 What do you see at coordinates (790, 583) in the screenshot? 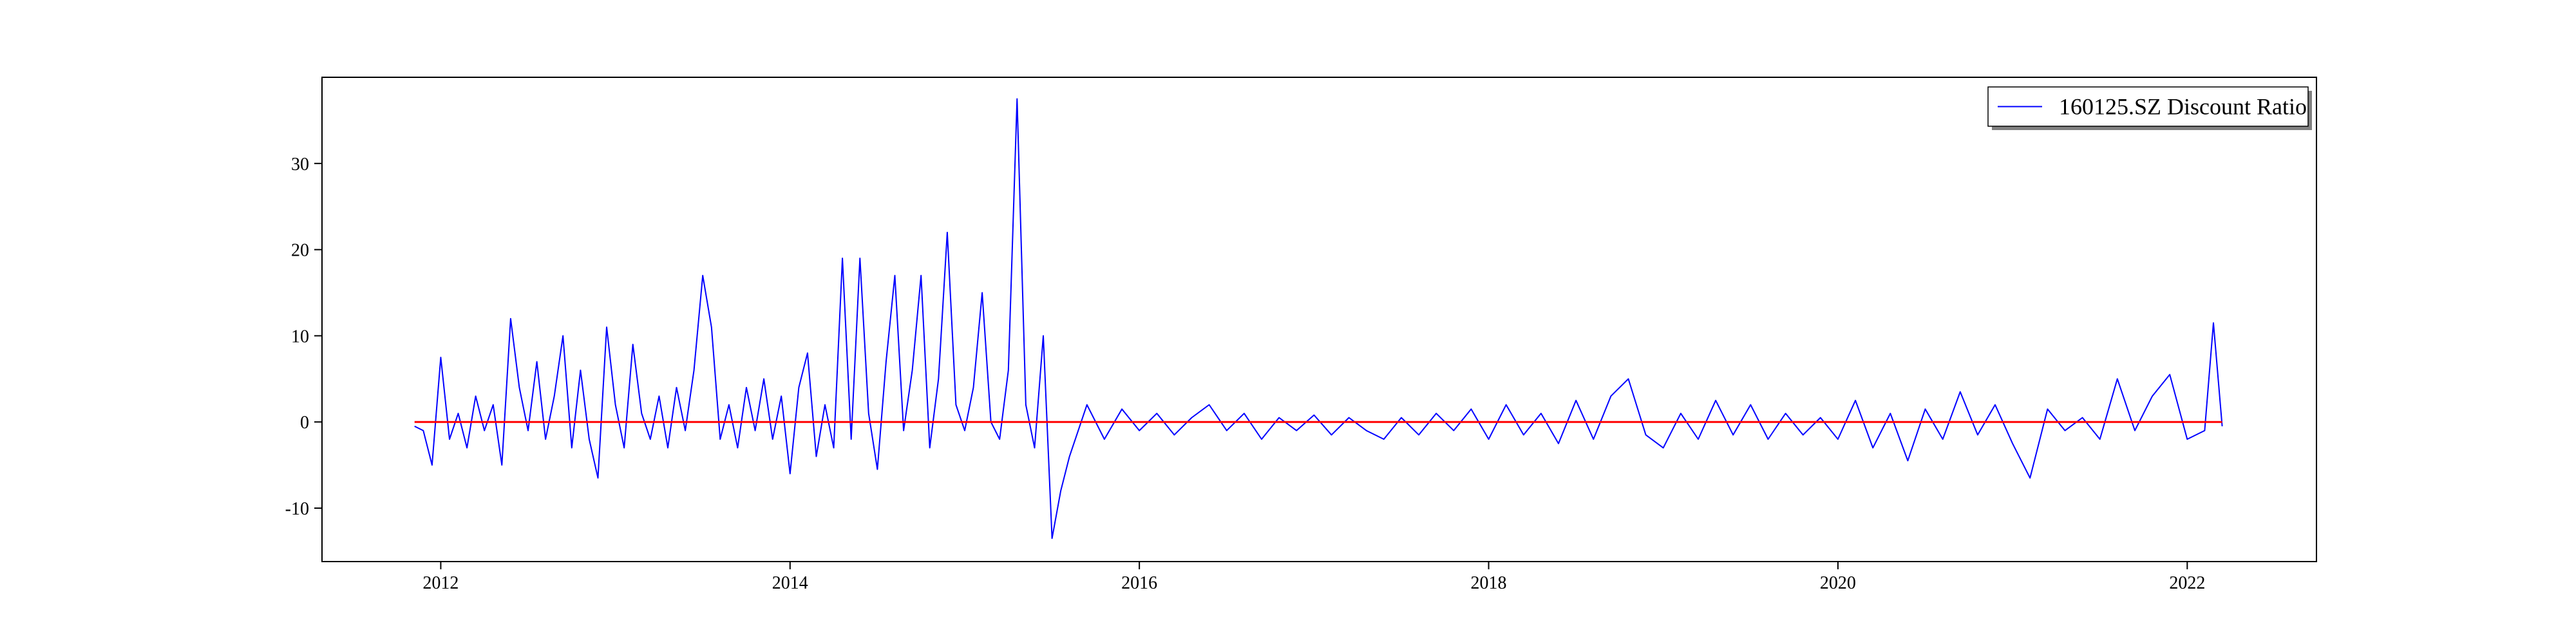
I see `x-tick-label: 2014` at bounding box center [790, 583].